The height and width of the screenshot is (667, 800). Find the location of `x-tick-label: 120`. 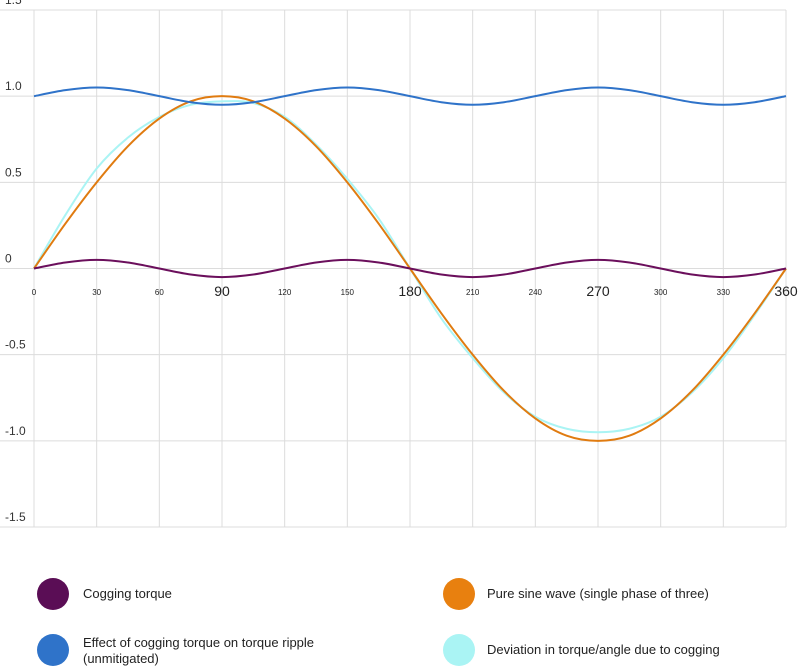

x-tick-label: 120 is located at coordinates (285, 292).